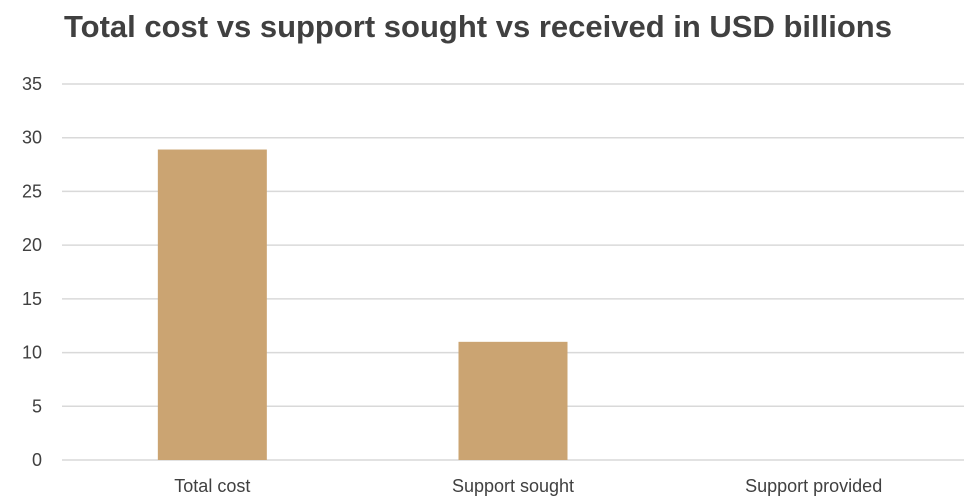  What do you see at coordinates (32, 191) in the screenshot?
I see `y-tick-label: 25` at bounding box center [32, 191].